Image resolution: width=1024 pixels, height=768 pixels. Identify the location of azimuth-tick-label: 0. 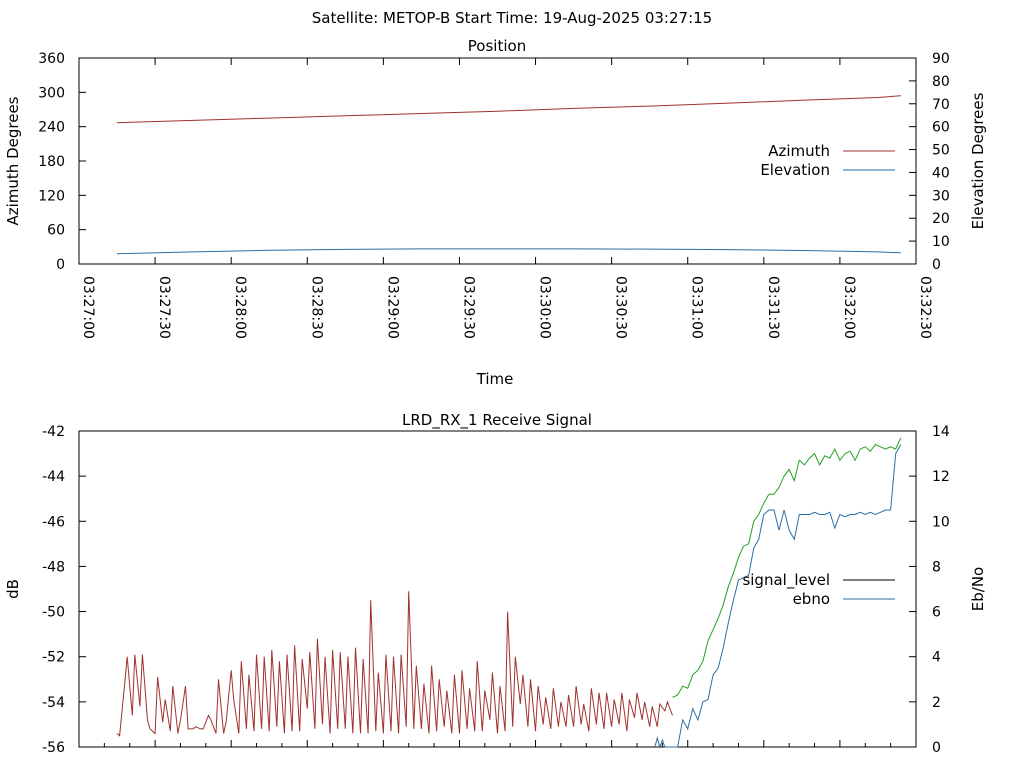
(60, 265).